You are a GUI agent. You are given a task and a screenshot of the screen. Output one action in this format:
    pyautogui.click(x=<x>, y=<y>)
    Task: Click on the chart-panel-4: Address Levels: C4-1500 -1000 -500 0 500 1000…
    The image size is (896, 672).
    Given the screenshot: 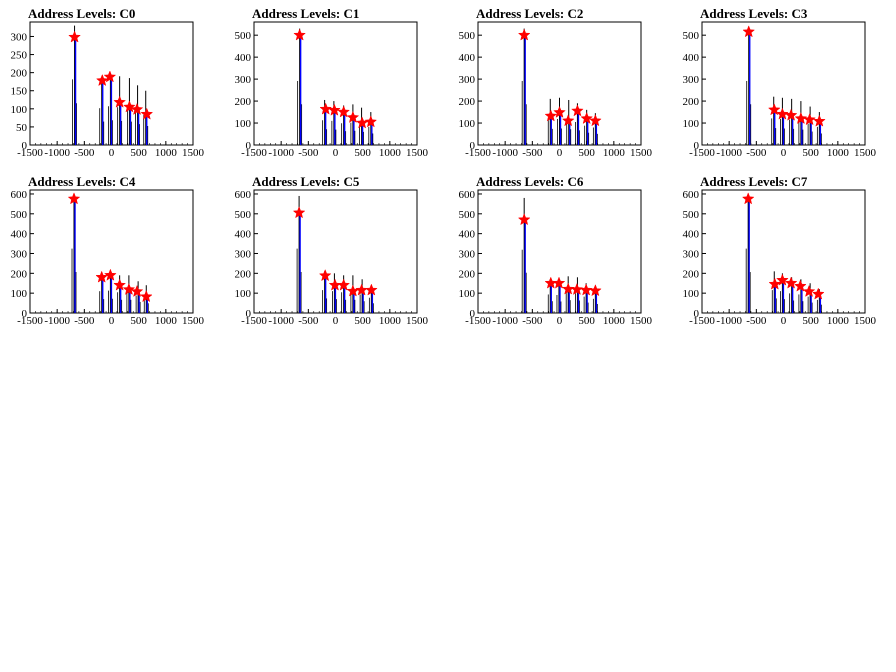 What is the action you would take?
    pyautogui.click(x=108, y=250)
    